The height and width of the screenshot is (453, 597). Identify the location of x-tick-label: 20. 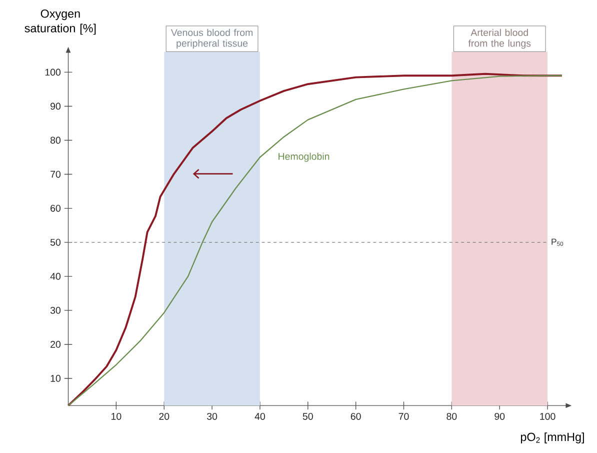
(164, 416).